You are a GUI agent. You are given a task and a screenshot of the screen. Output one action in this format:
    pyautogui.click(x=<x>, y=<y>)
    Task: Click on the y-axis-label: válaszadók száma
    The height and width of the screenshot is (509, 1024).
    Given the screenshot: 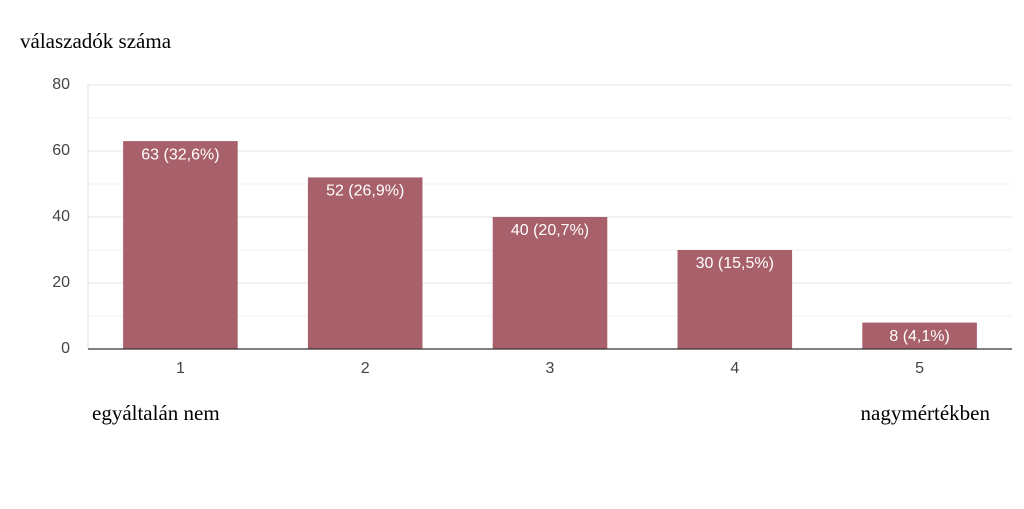 What is the action you would take?
    pyautogui.click(x=96, y=41)
    